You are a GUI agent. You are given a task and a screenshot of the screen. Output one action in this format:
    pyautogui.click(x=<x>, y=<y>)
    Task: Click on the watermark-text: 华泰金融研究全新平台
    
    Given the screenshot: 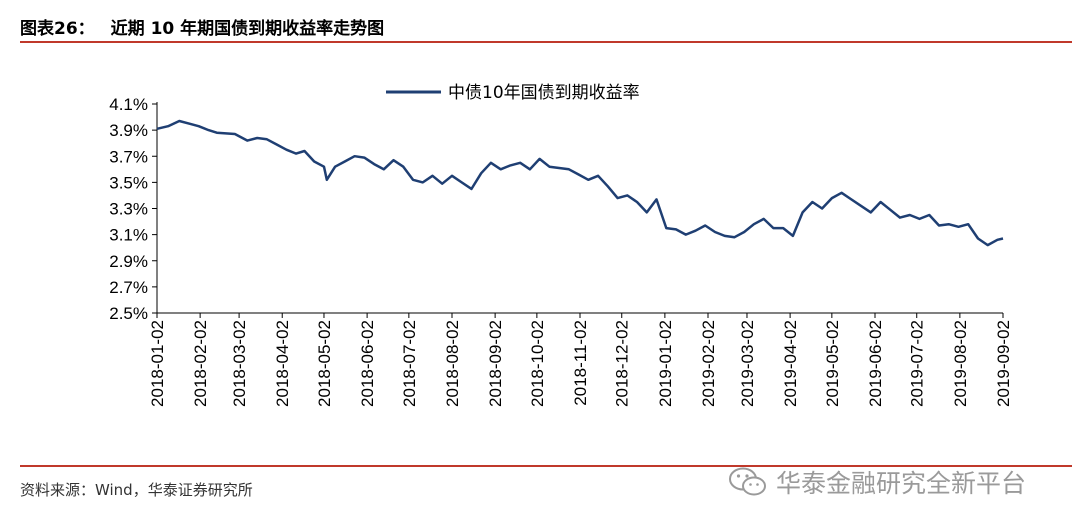 What is the action you would take?
    pyautogui.click(x=901, y=483)
    